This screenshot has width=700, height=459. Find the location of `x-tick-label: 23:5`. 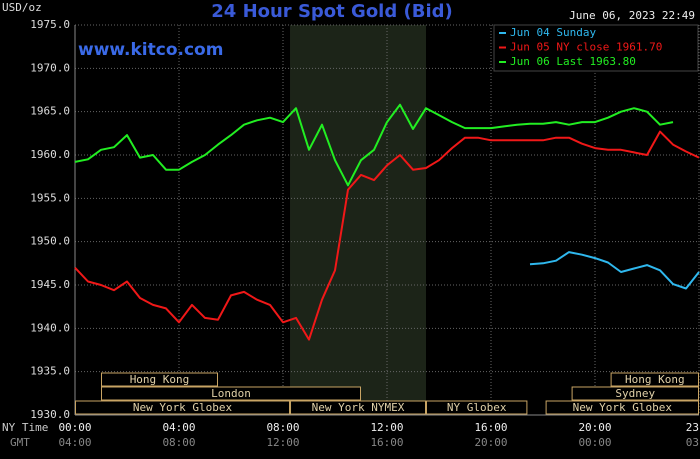

x-tick-label: 23:5 is located at coordinates (693, 427).